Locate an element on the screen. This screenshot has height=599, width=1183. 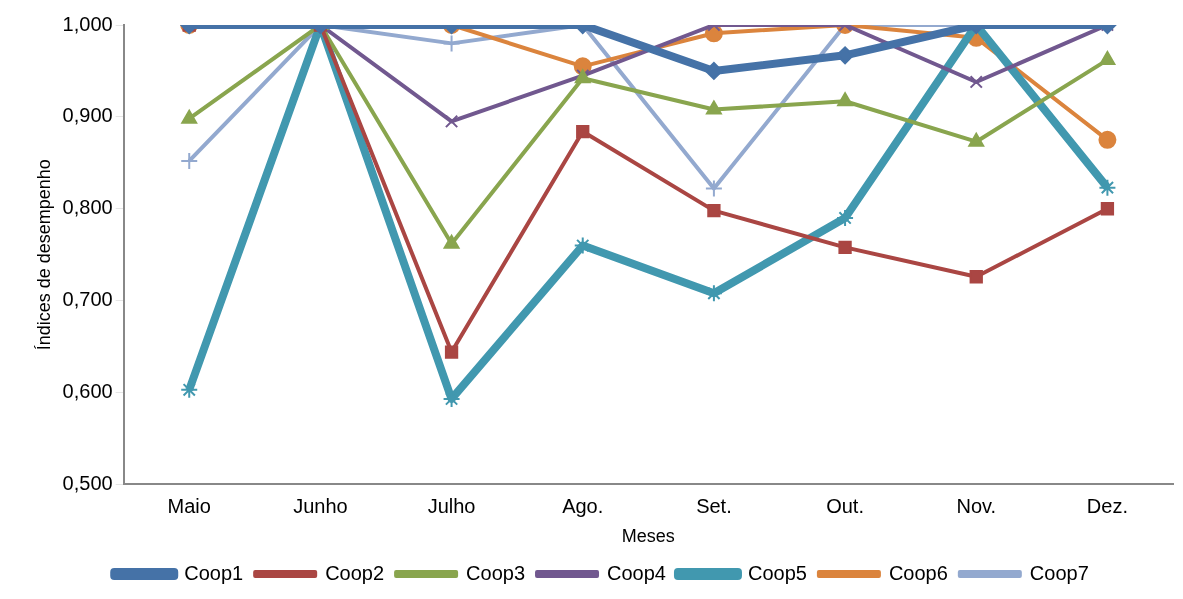
x-tick-label: Set. is located at coordinates (714, 505).